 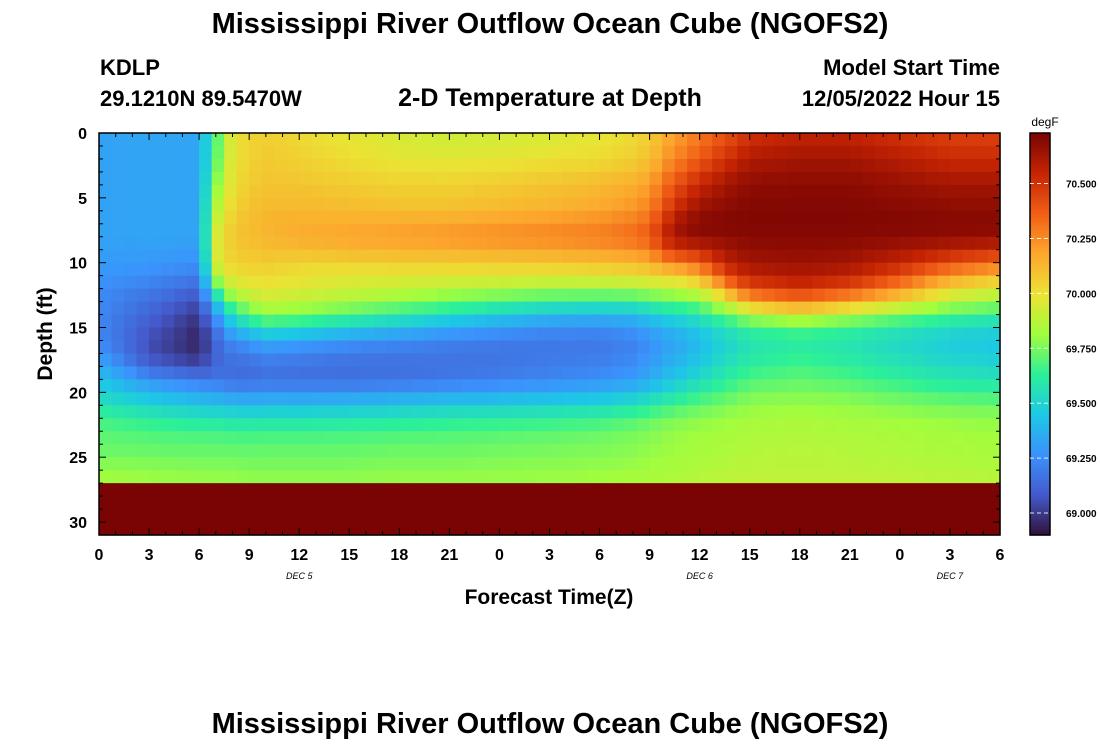 I want to click on colorbar-tick-label: 69.000, so click(x=1081, y=514).